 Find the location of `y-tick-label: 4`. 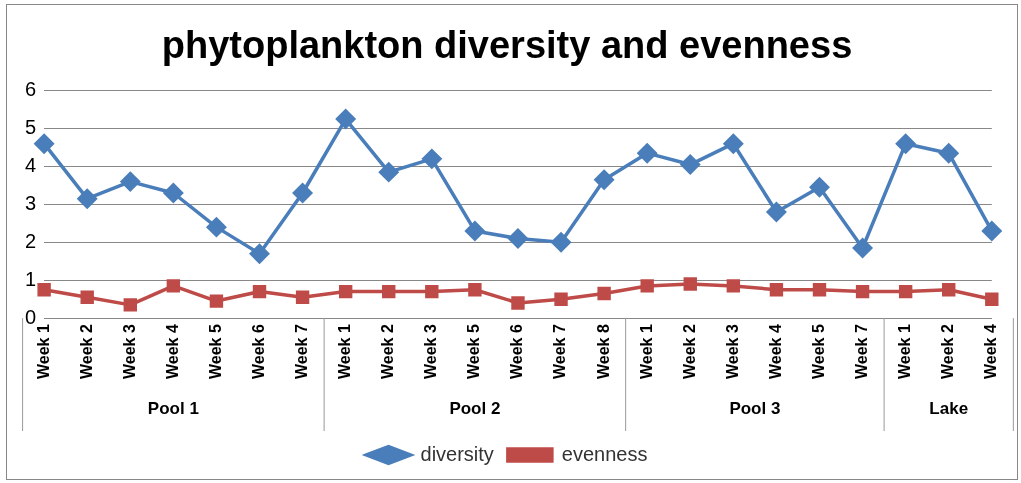

y-tick-label: 4 is located at coordinates (31, 164).